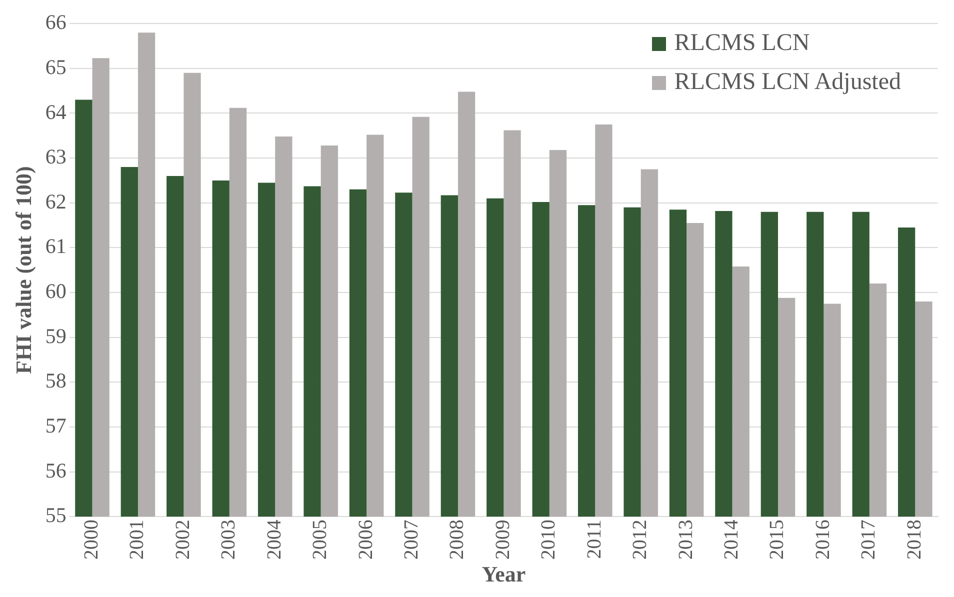 Image resolution: width=954 pixels, height=597 pixels. I want to click on y-tick-label: 65, so click(55, 66).